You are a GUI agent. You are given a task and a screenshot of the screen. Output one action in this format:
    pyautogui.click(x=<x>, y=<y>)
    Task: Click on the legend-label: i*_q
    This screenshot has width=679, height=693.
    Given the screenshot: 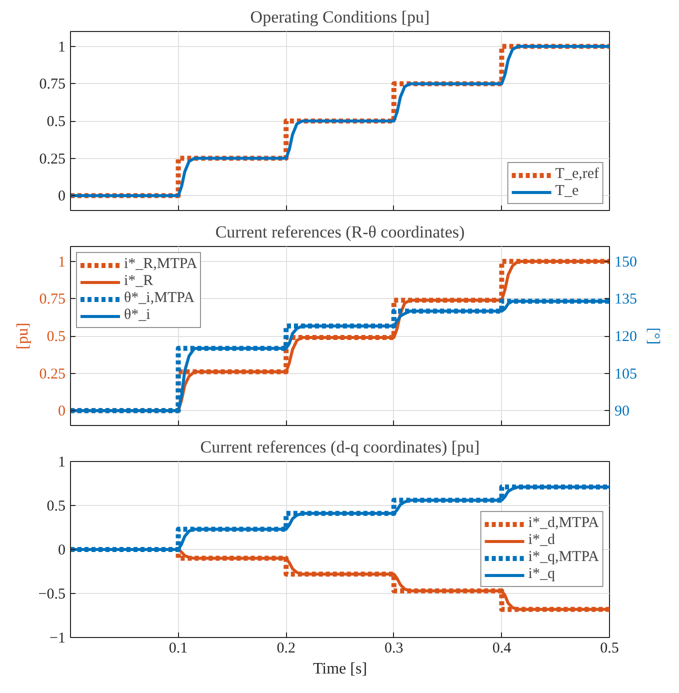 What is the action you would take?
    pyautogui.click(x=541, y=574)
    